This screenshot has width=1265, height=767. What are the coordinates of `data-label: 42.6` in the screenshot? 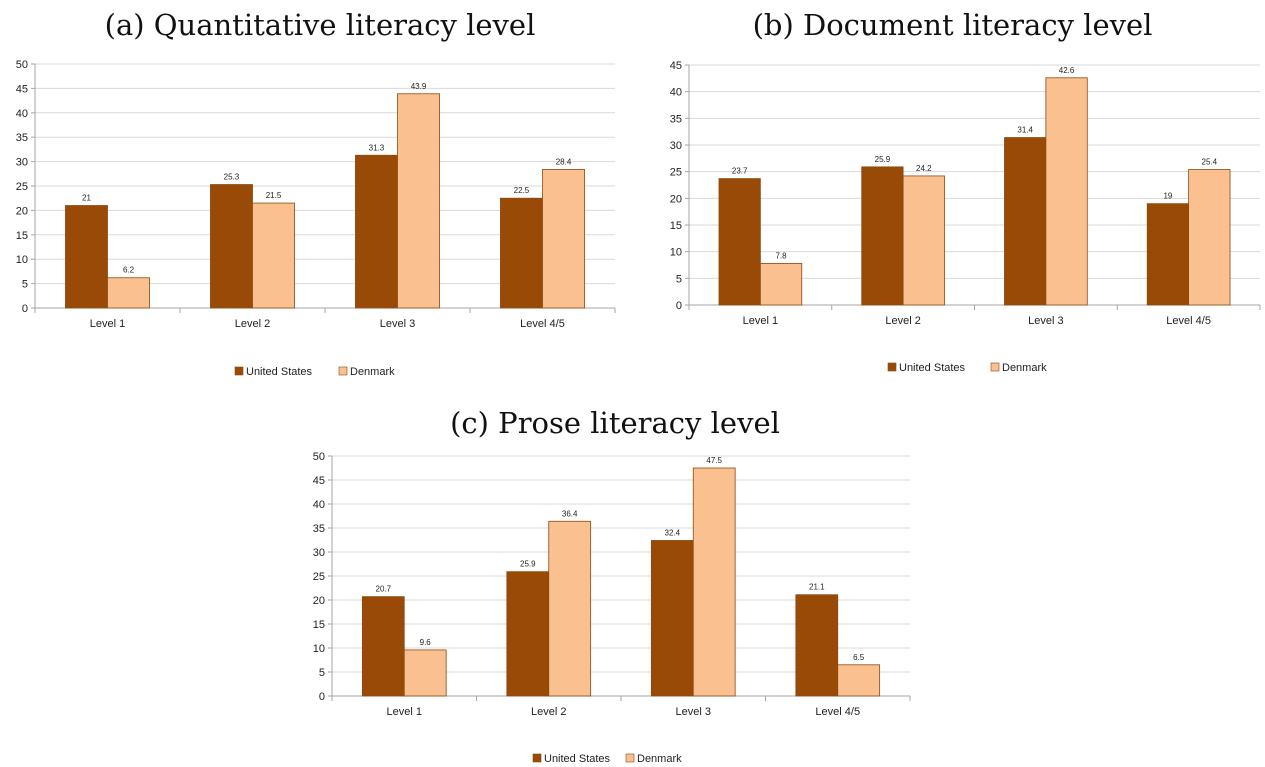 It's located at (1067, 70).